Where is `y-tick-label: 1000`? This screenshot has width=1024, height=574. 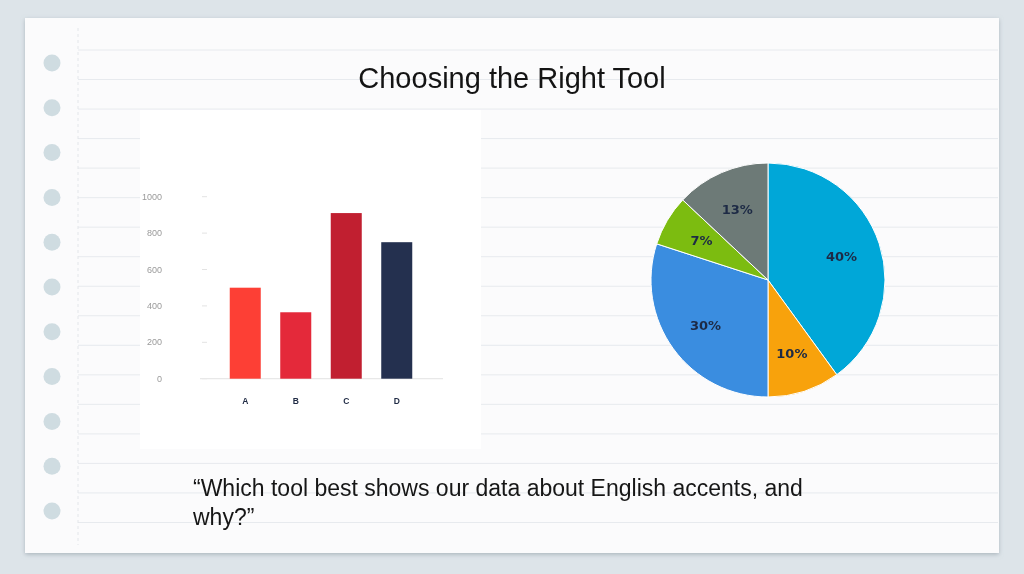 y-tick-label: 1000 is located at coordinates (151, 196).